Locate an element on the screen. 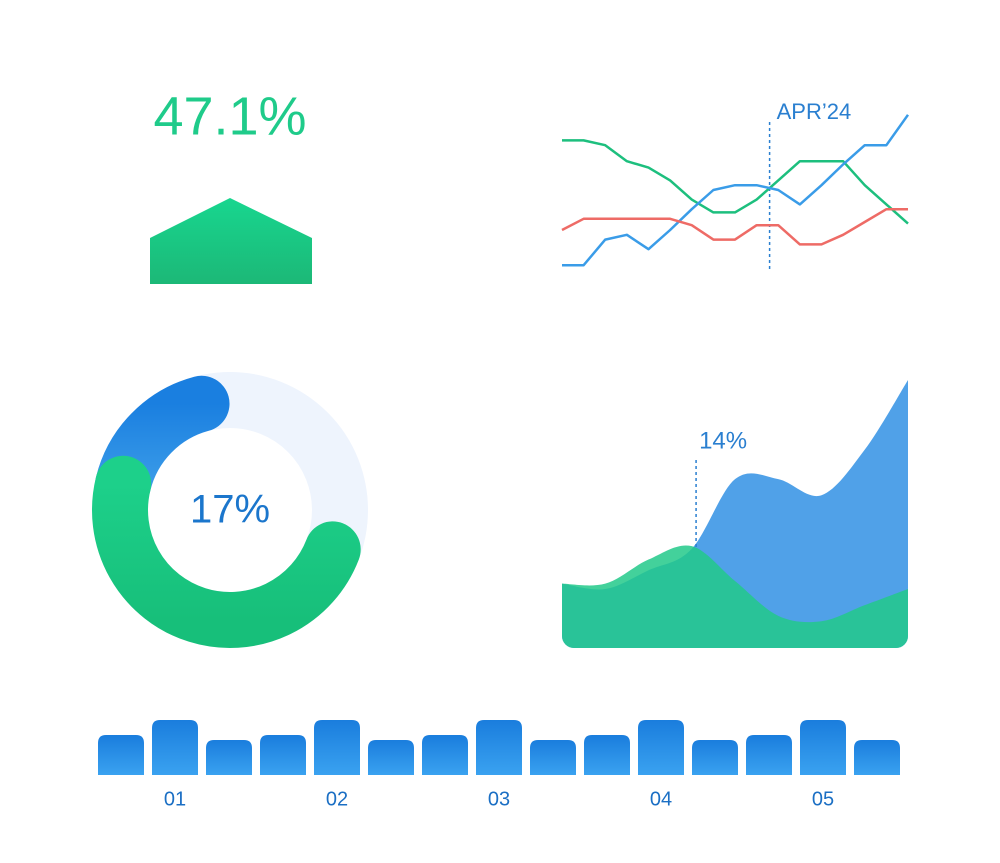 The image size is (1000, 863). annotation-label: APR’24 is located at coordinates (814, 111).